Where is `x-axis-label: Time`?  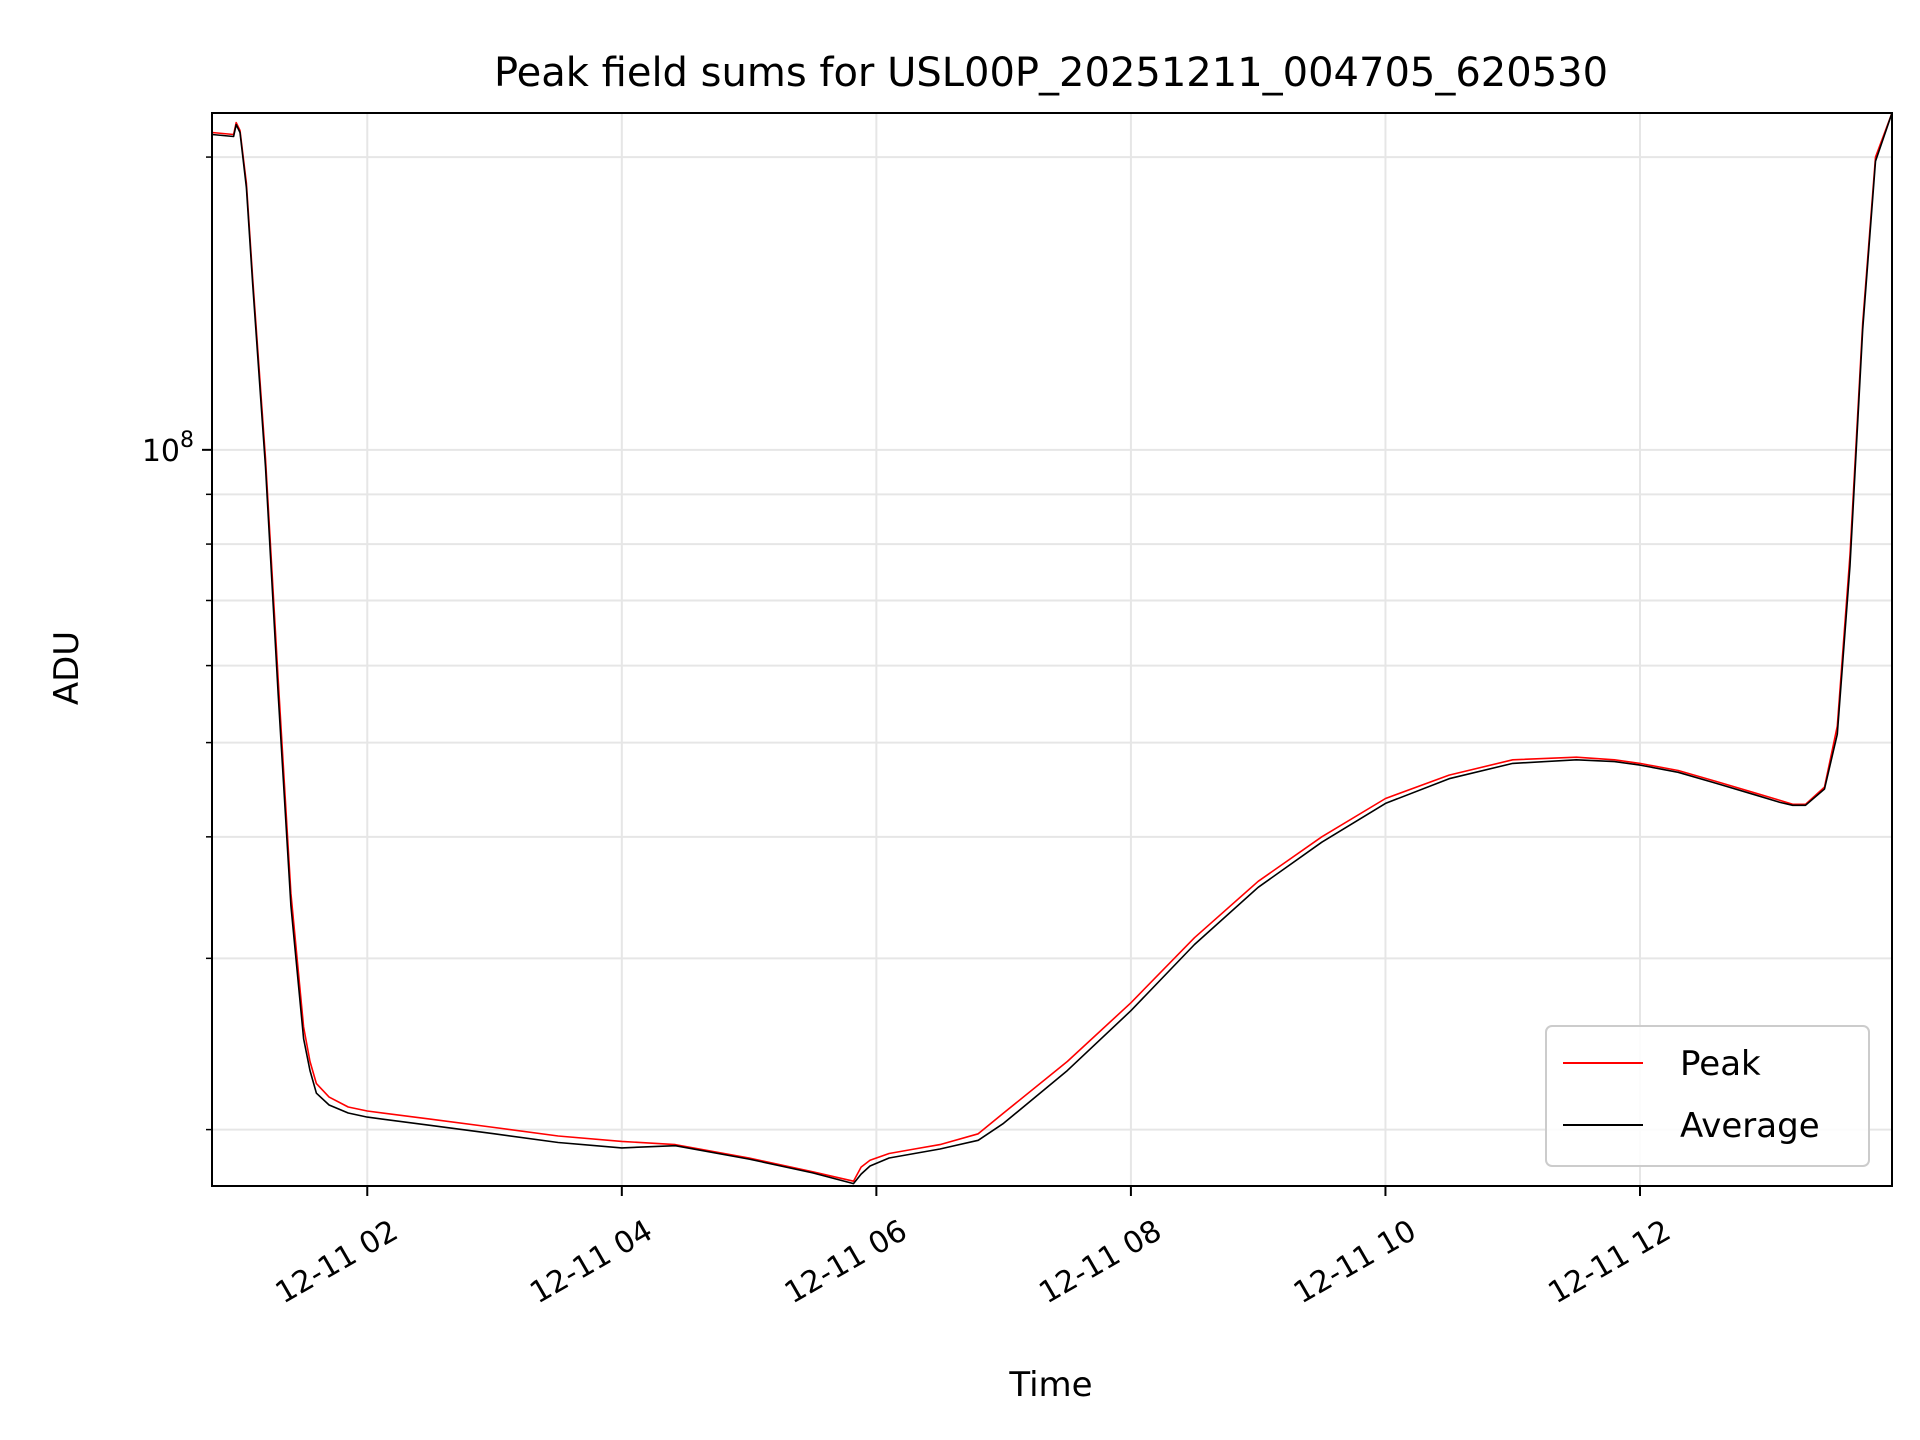 x-axis-label: Time is located at coordinates (1050, 1385).